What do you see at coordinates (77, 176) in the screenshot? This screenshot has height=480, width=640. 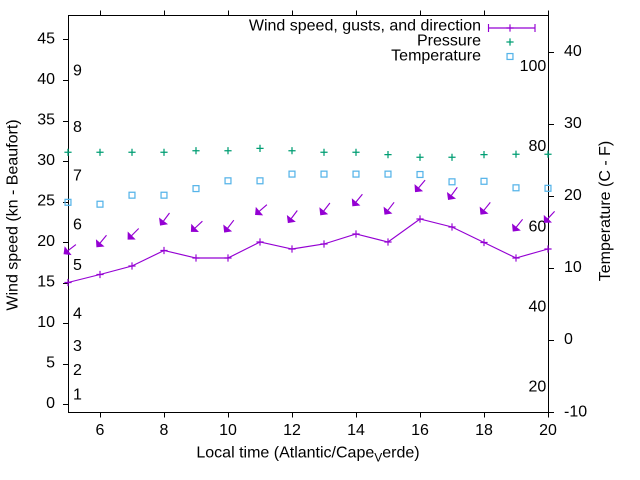 I see `svg-text: 7` at bounding box center [77, 176].